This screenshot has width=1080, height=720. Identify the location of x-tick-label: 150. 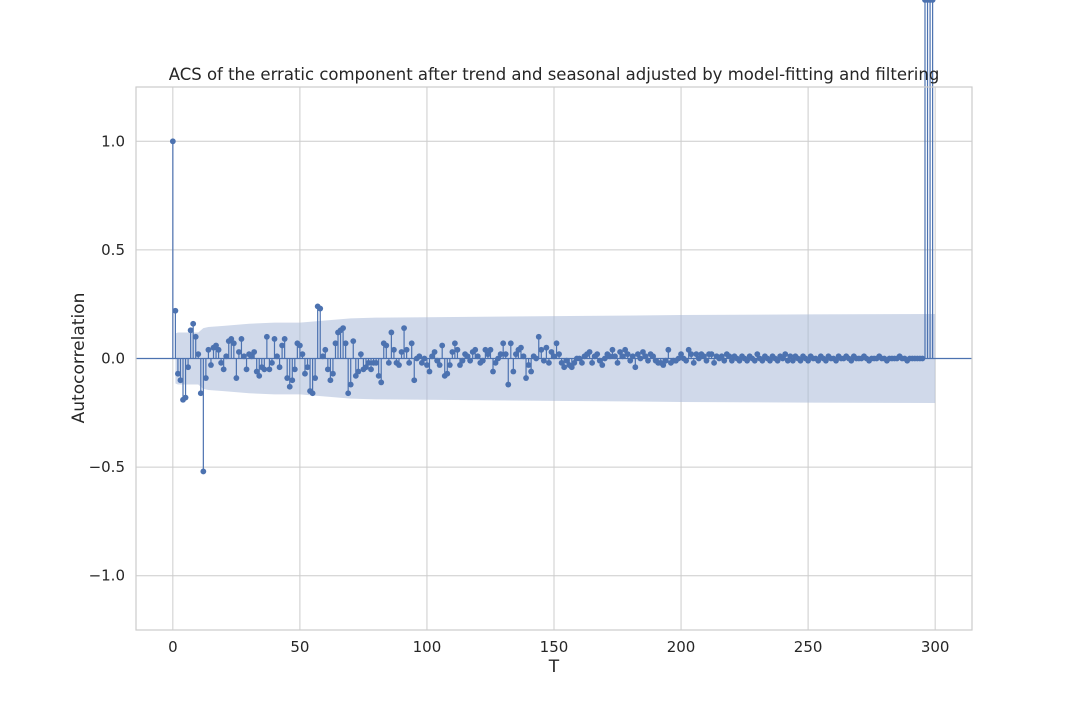
(554, 647).